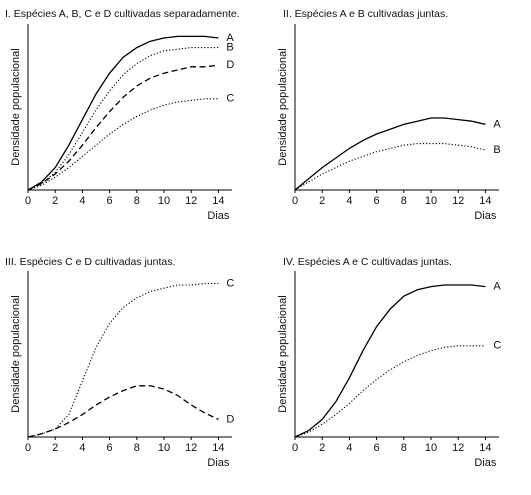  I want to click on chart-title: IV. Espécies A e C cultivadas juntas., so click(367, 262).